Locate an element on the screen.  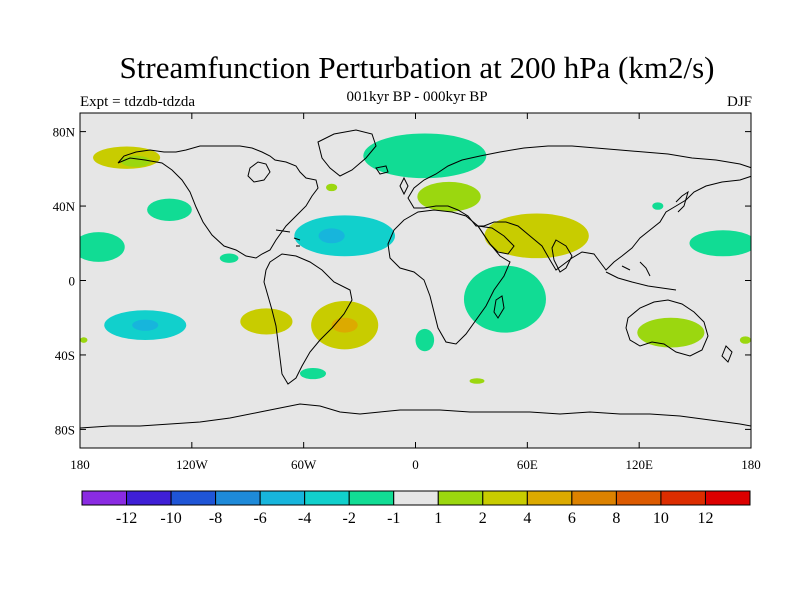
lon-tick-label: 120W is located at coordinates (192, 464).